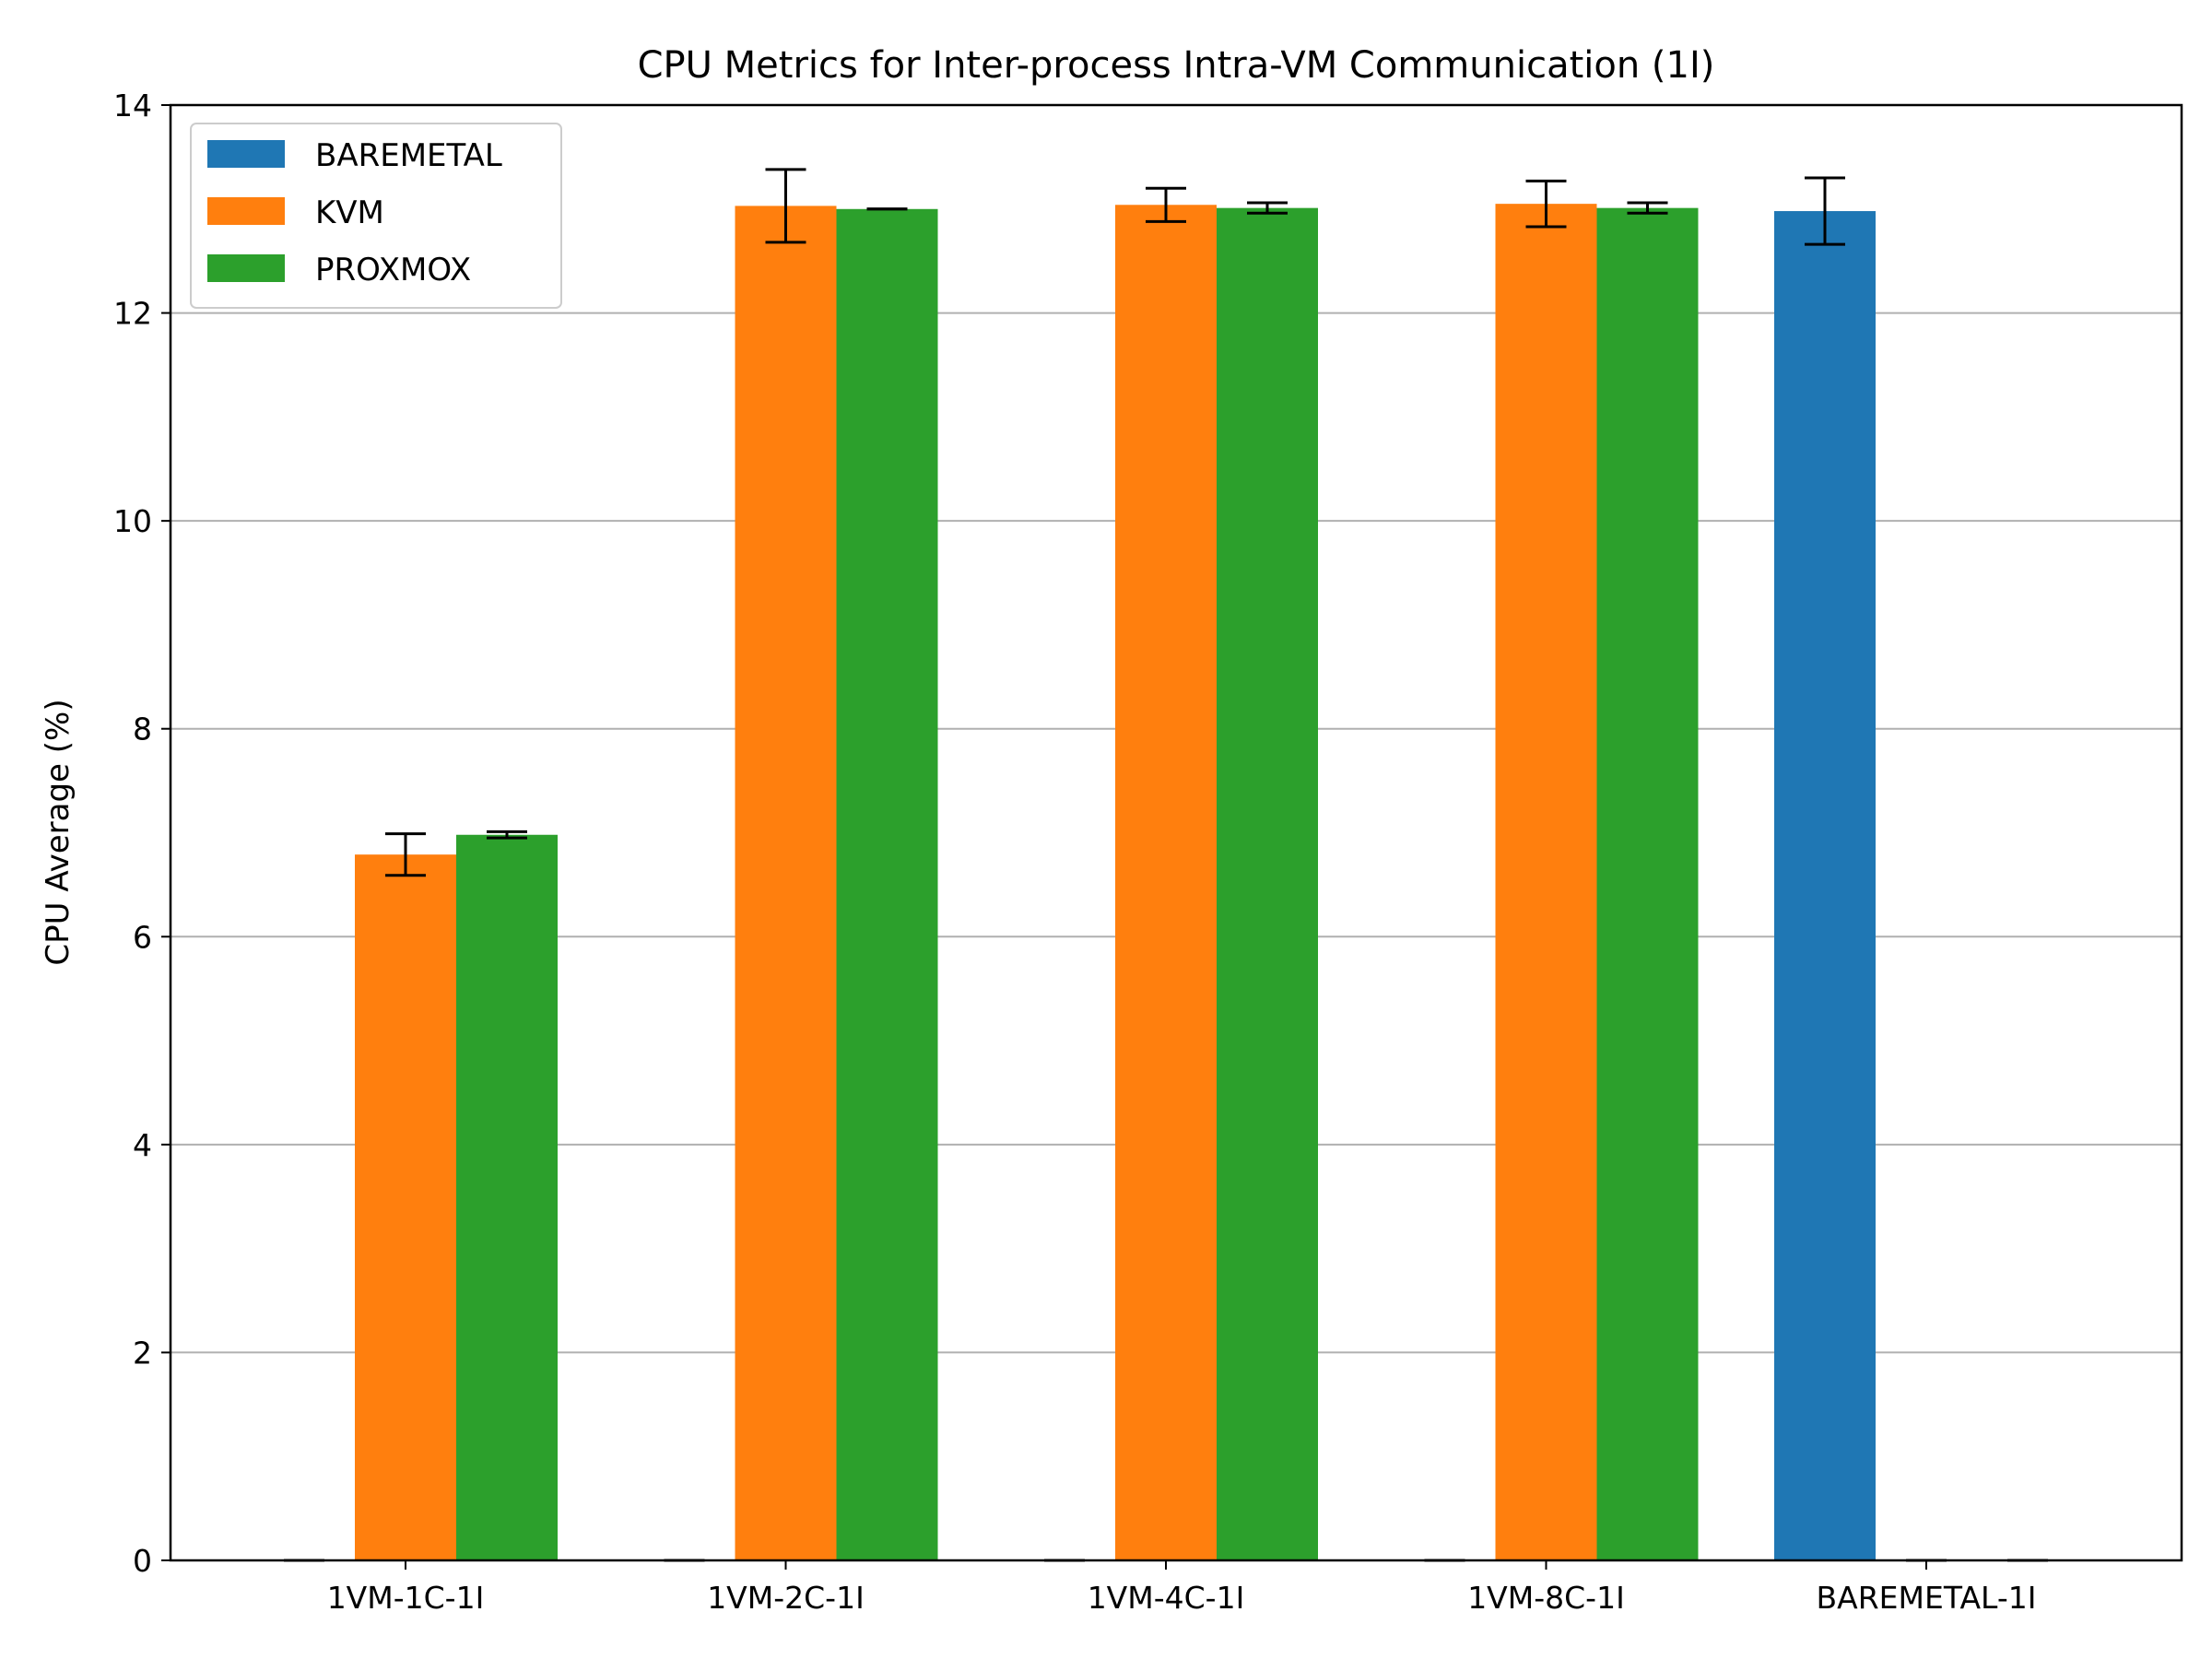  What do you see at coordinates (786, 883) in the screenshot?
I see `bar-kvm-1vm-2c-1i` at bounding box center [786, 883].